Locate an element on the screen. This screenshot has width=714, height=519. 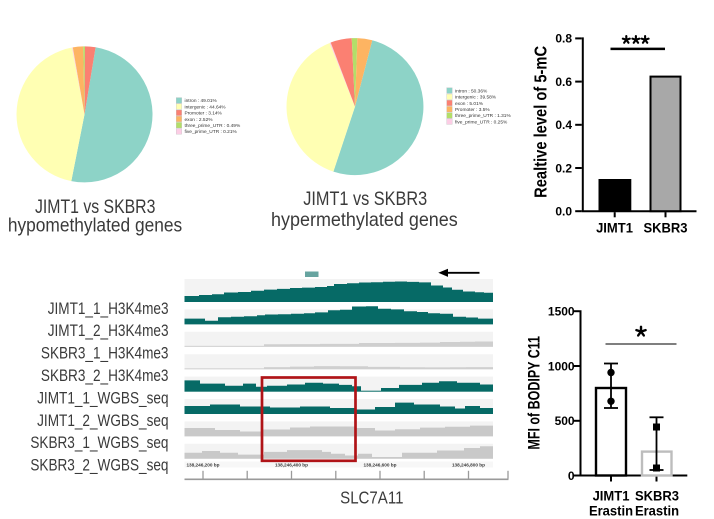
svg-text: Realtive level of 5-mC is located at coordinates (540, 122).